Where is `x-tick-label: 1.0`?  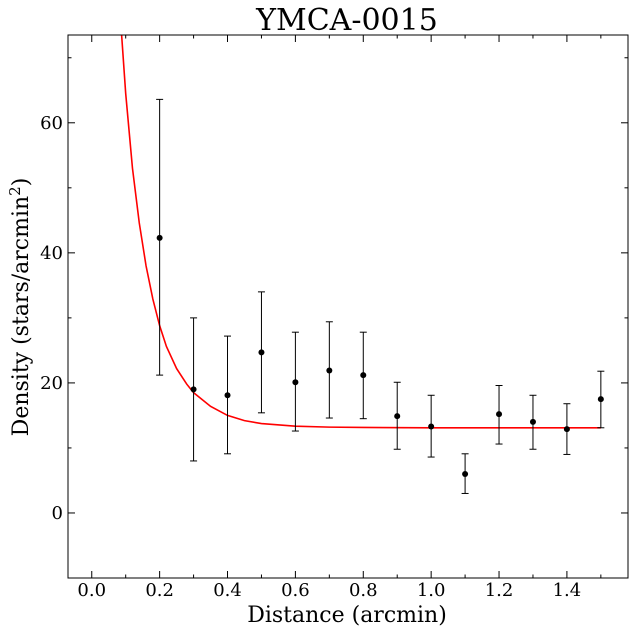
x-tick-label: 1.0 is located at coordinates (431, 590).